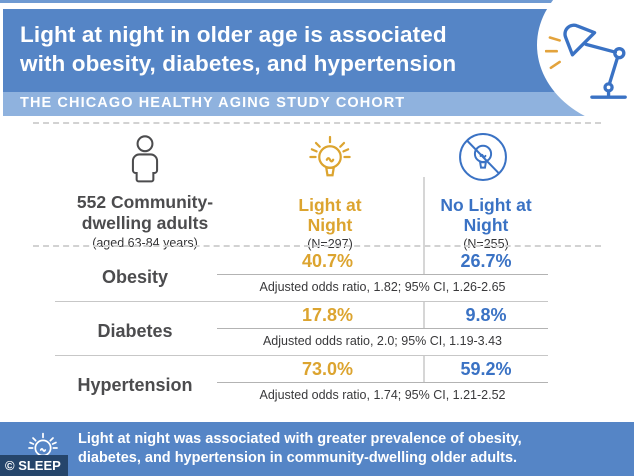  I want to click on person-icon, so click(145, 159).